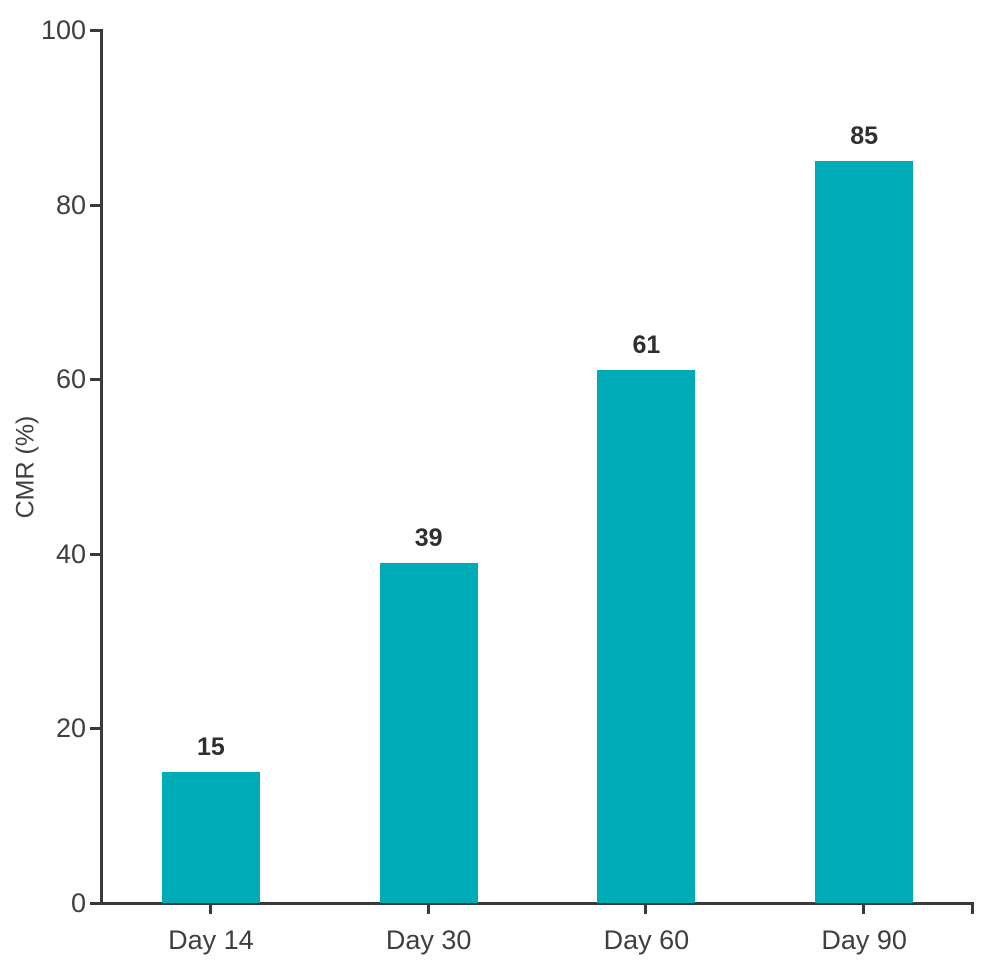 Image resolution: width=1000 pixels, height=973 pixels. Describe the element at coordinates (864, 135) in the screenshot. I see `bar-value-label: 85` at that location.